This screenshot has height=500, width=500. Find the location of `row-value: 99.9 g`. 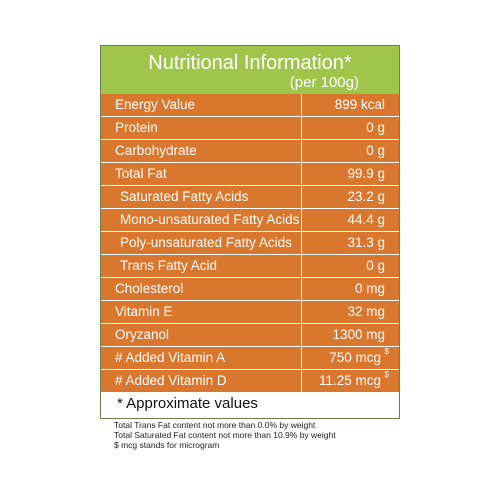

row-value: 99.9 g is located at coordinates (366, 173).